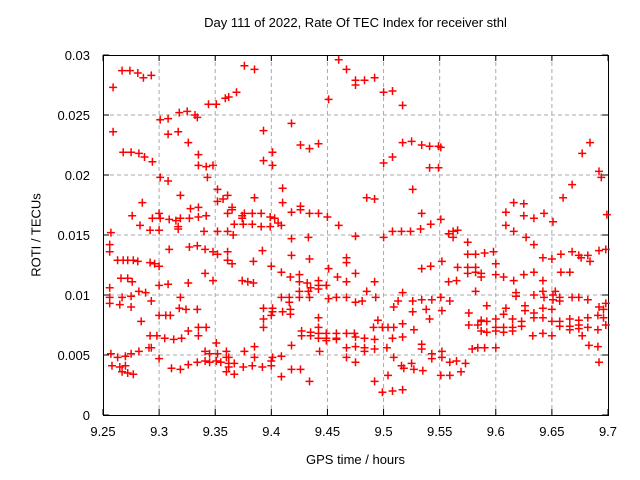 The image size is (640, 480). Describe the element at coordinates (608, 431) in the screenshot. I see `x-tick-label: 9.7` at that location.